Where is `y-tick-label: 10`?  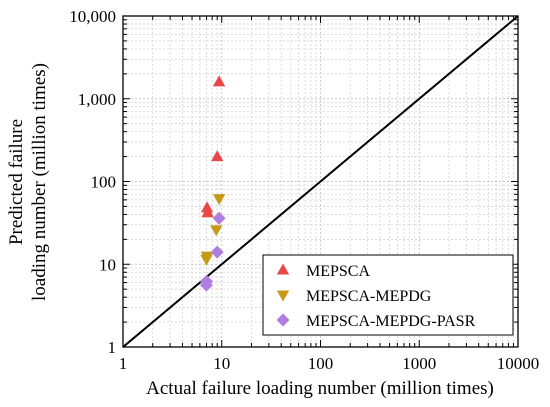 y-tick-label: 10 is located at coordinates (107, 264).